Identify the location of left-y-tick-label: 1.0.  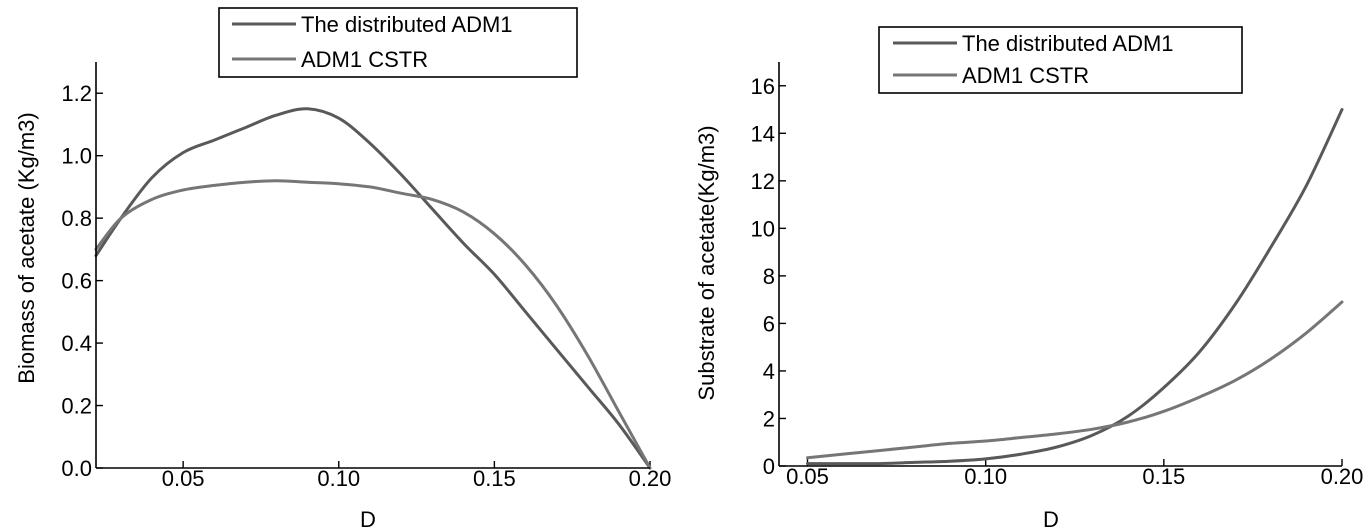
(76, 156).